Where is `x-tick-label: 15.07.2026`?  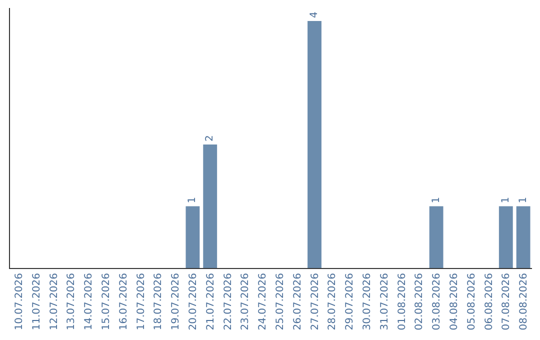 x-tick-label: 15.07.2026 is located at coordinates (106, 301).